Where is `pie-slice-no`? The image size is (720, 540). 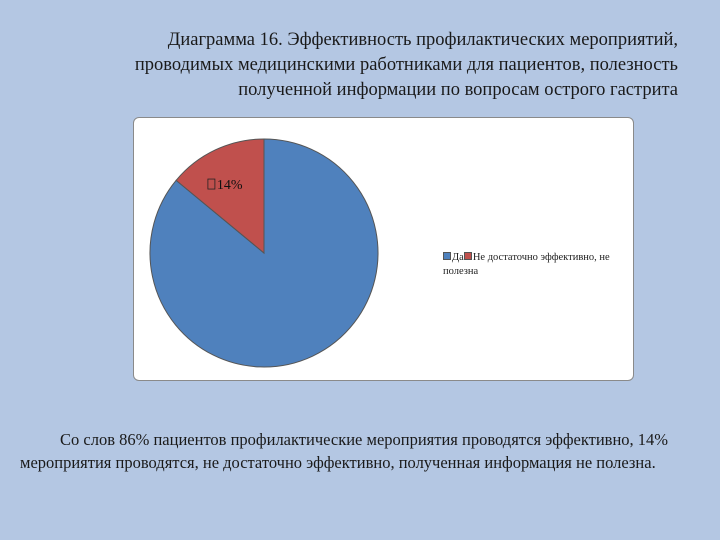 pie-slice-no is located at coordinates (220, 196).